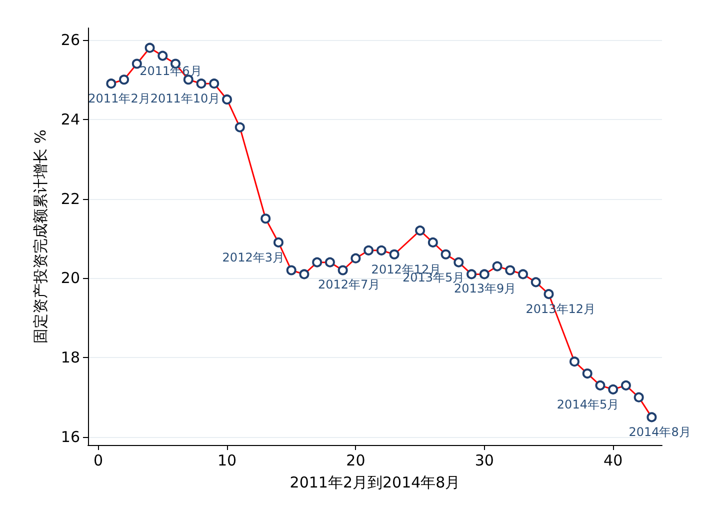  Describe the element at coordinates (227, 461) in the screenshot. I see `x-tick-label: 10` at that location.